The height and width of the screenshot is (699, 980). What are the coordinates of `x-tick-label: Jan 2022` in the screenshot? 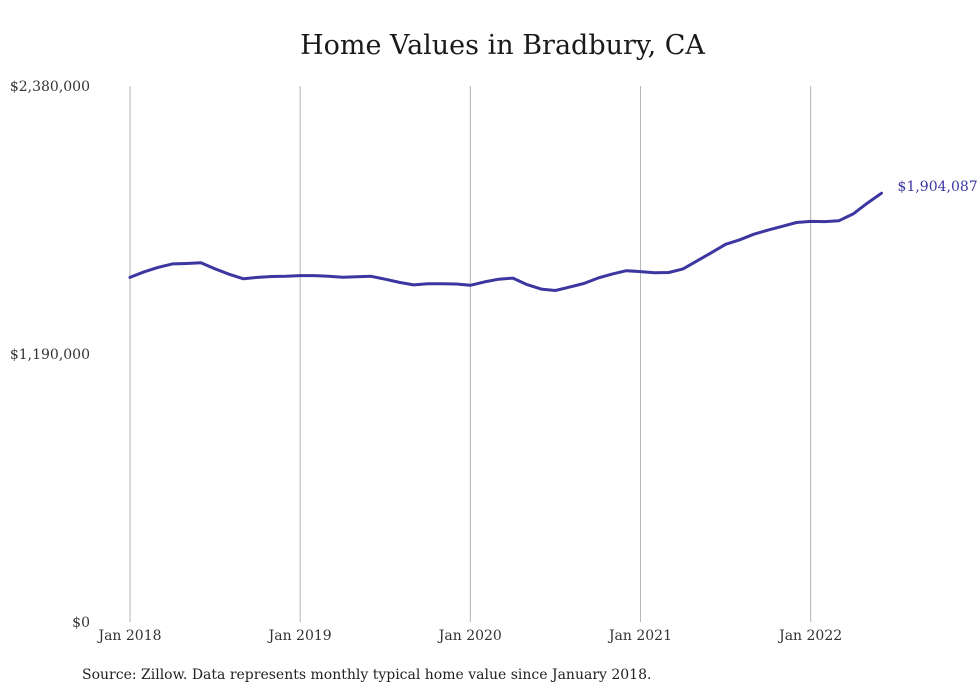 It's located at (809, 636).